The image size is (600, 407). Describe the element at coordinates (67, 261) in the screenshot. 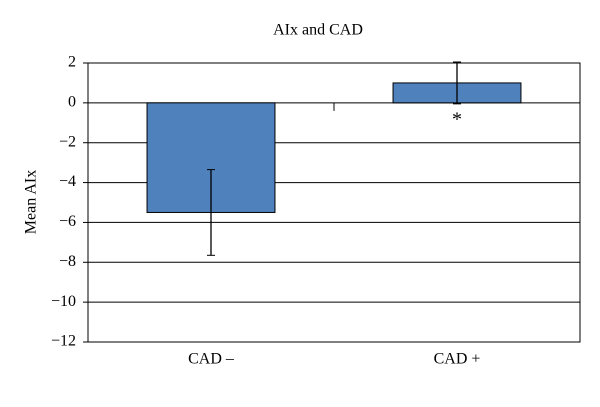

I see `y-tick-label: −8` at that location.